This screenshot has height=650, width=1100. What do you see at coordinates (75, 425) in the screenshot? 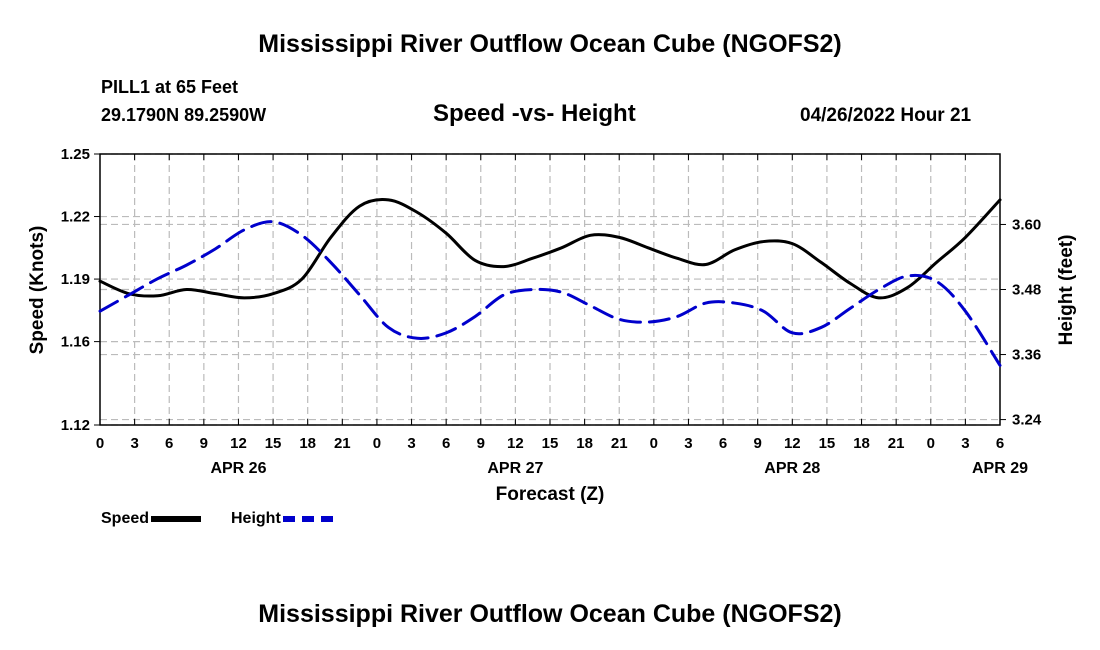
I see `left-tick-label: 1.12` at bounding box center [75, 425].